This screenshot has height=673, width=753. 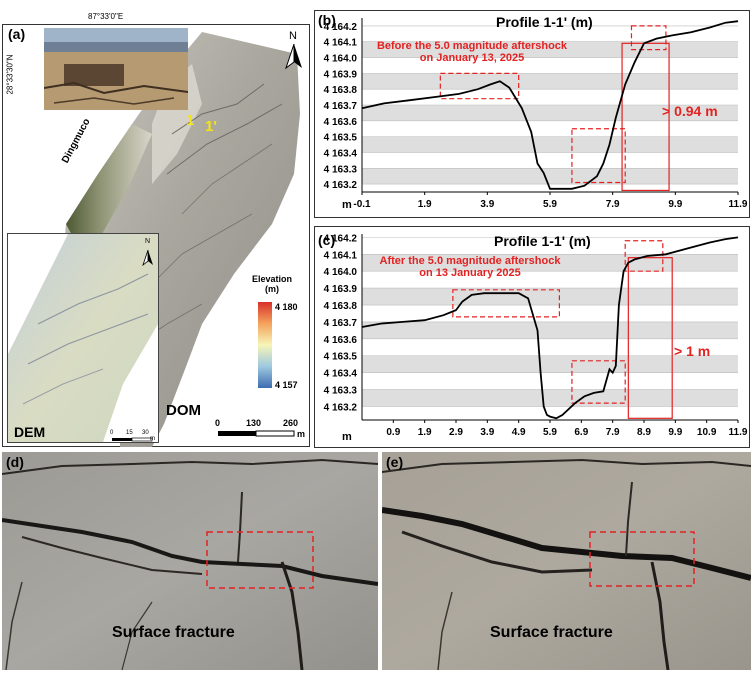 What do you see at coordinates (147, 257) in the screenshot?
I see `dem-north-arrow-icon` at bounding box center [147, 257].